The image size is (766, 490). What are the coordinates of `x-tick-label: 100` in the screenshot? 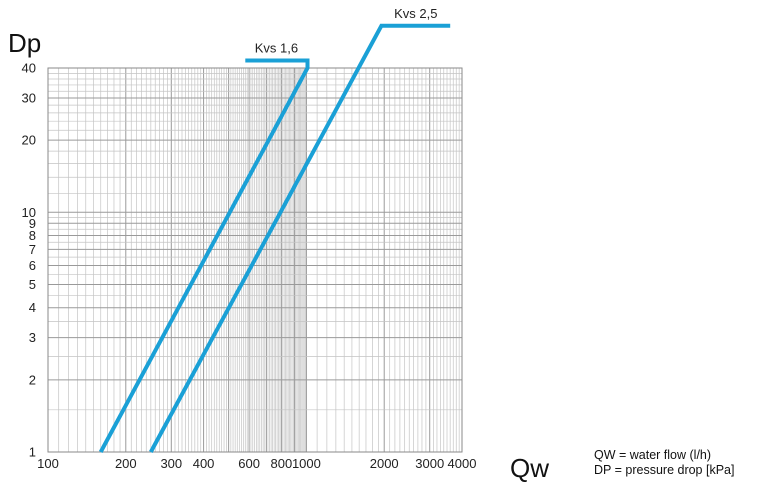 It's located at (48, 463).